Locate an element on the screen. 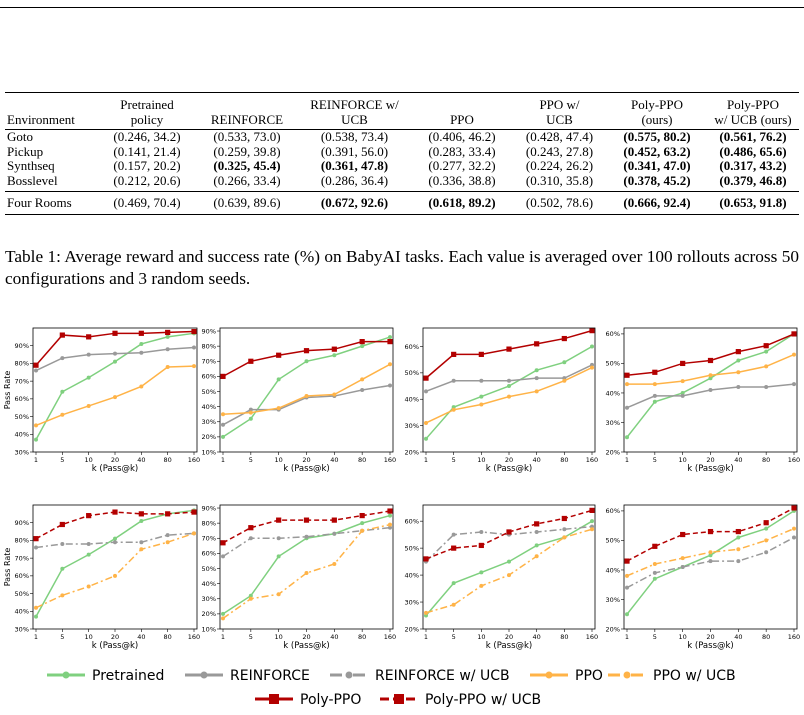 This screenshot has height=715, width=804. header-cell: PPO is located at coordinates (462, 111).